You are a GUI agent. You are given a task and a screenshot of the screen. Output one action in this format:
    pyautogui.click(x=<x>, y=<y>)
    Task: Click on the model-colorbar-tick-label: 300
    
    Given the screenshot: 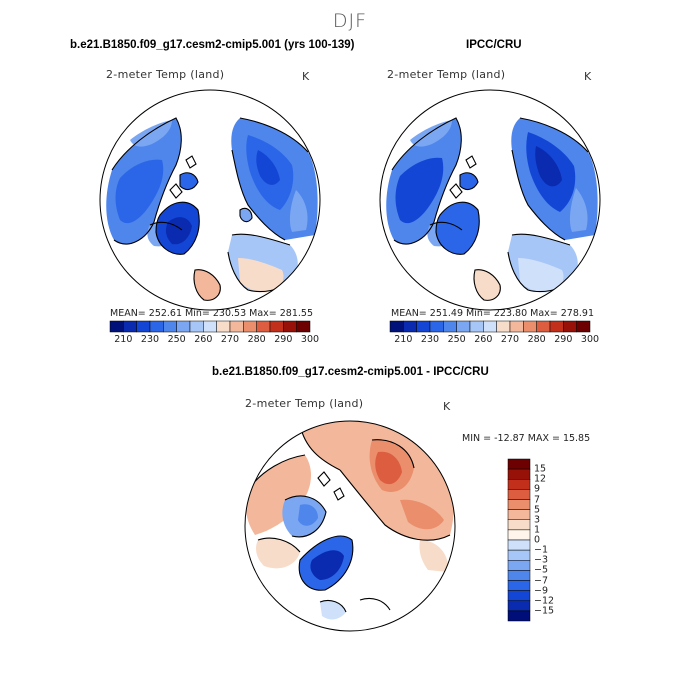 What is the action you would take?
    pyautogui.click(x=310, y=339)
    